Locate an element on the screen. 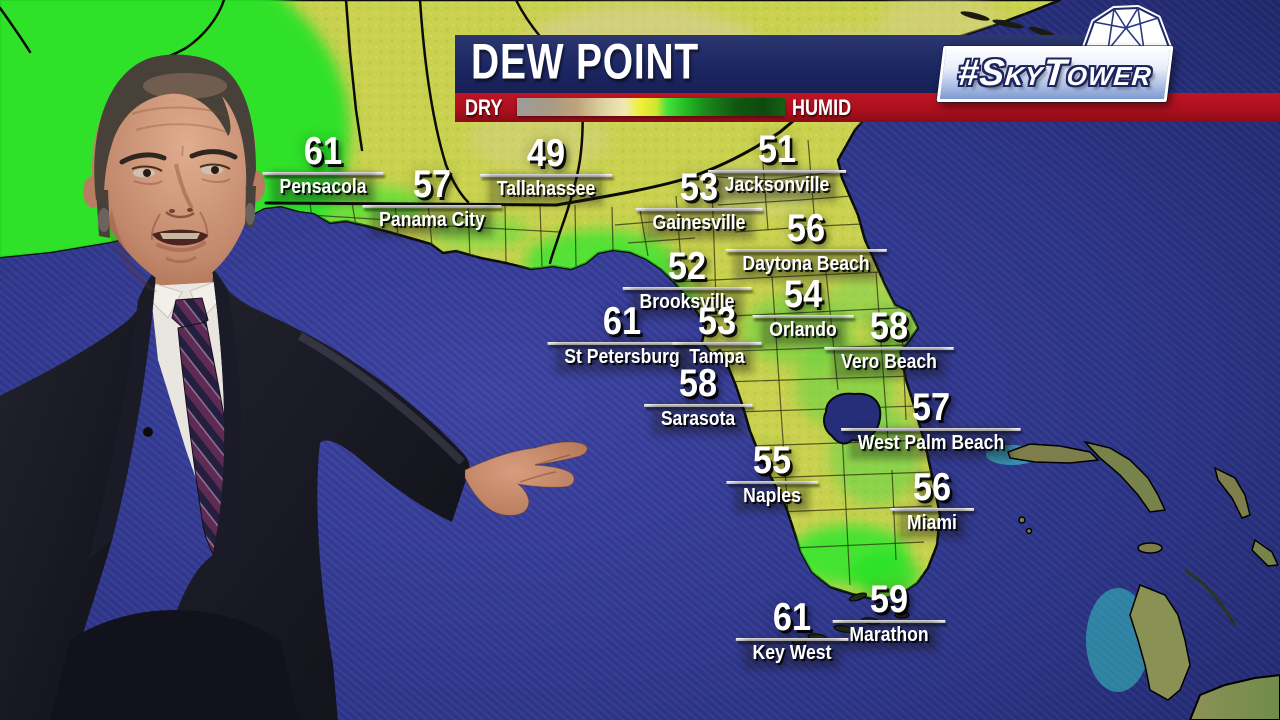  skytower-logo: #SkyTower is located at coordinates (1055, 74).